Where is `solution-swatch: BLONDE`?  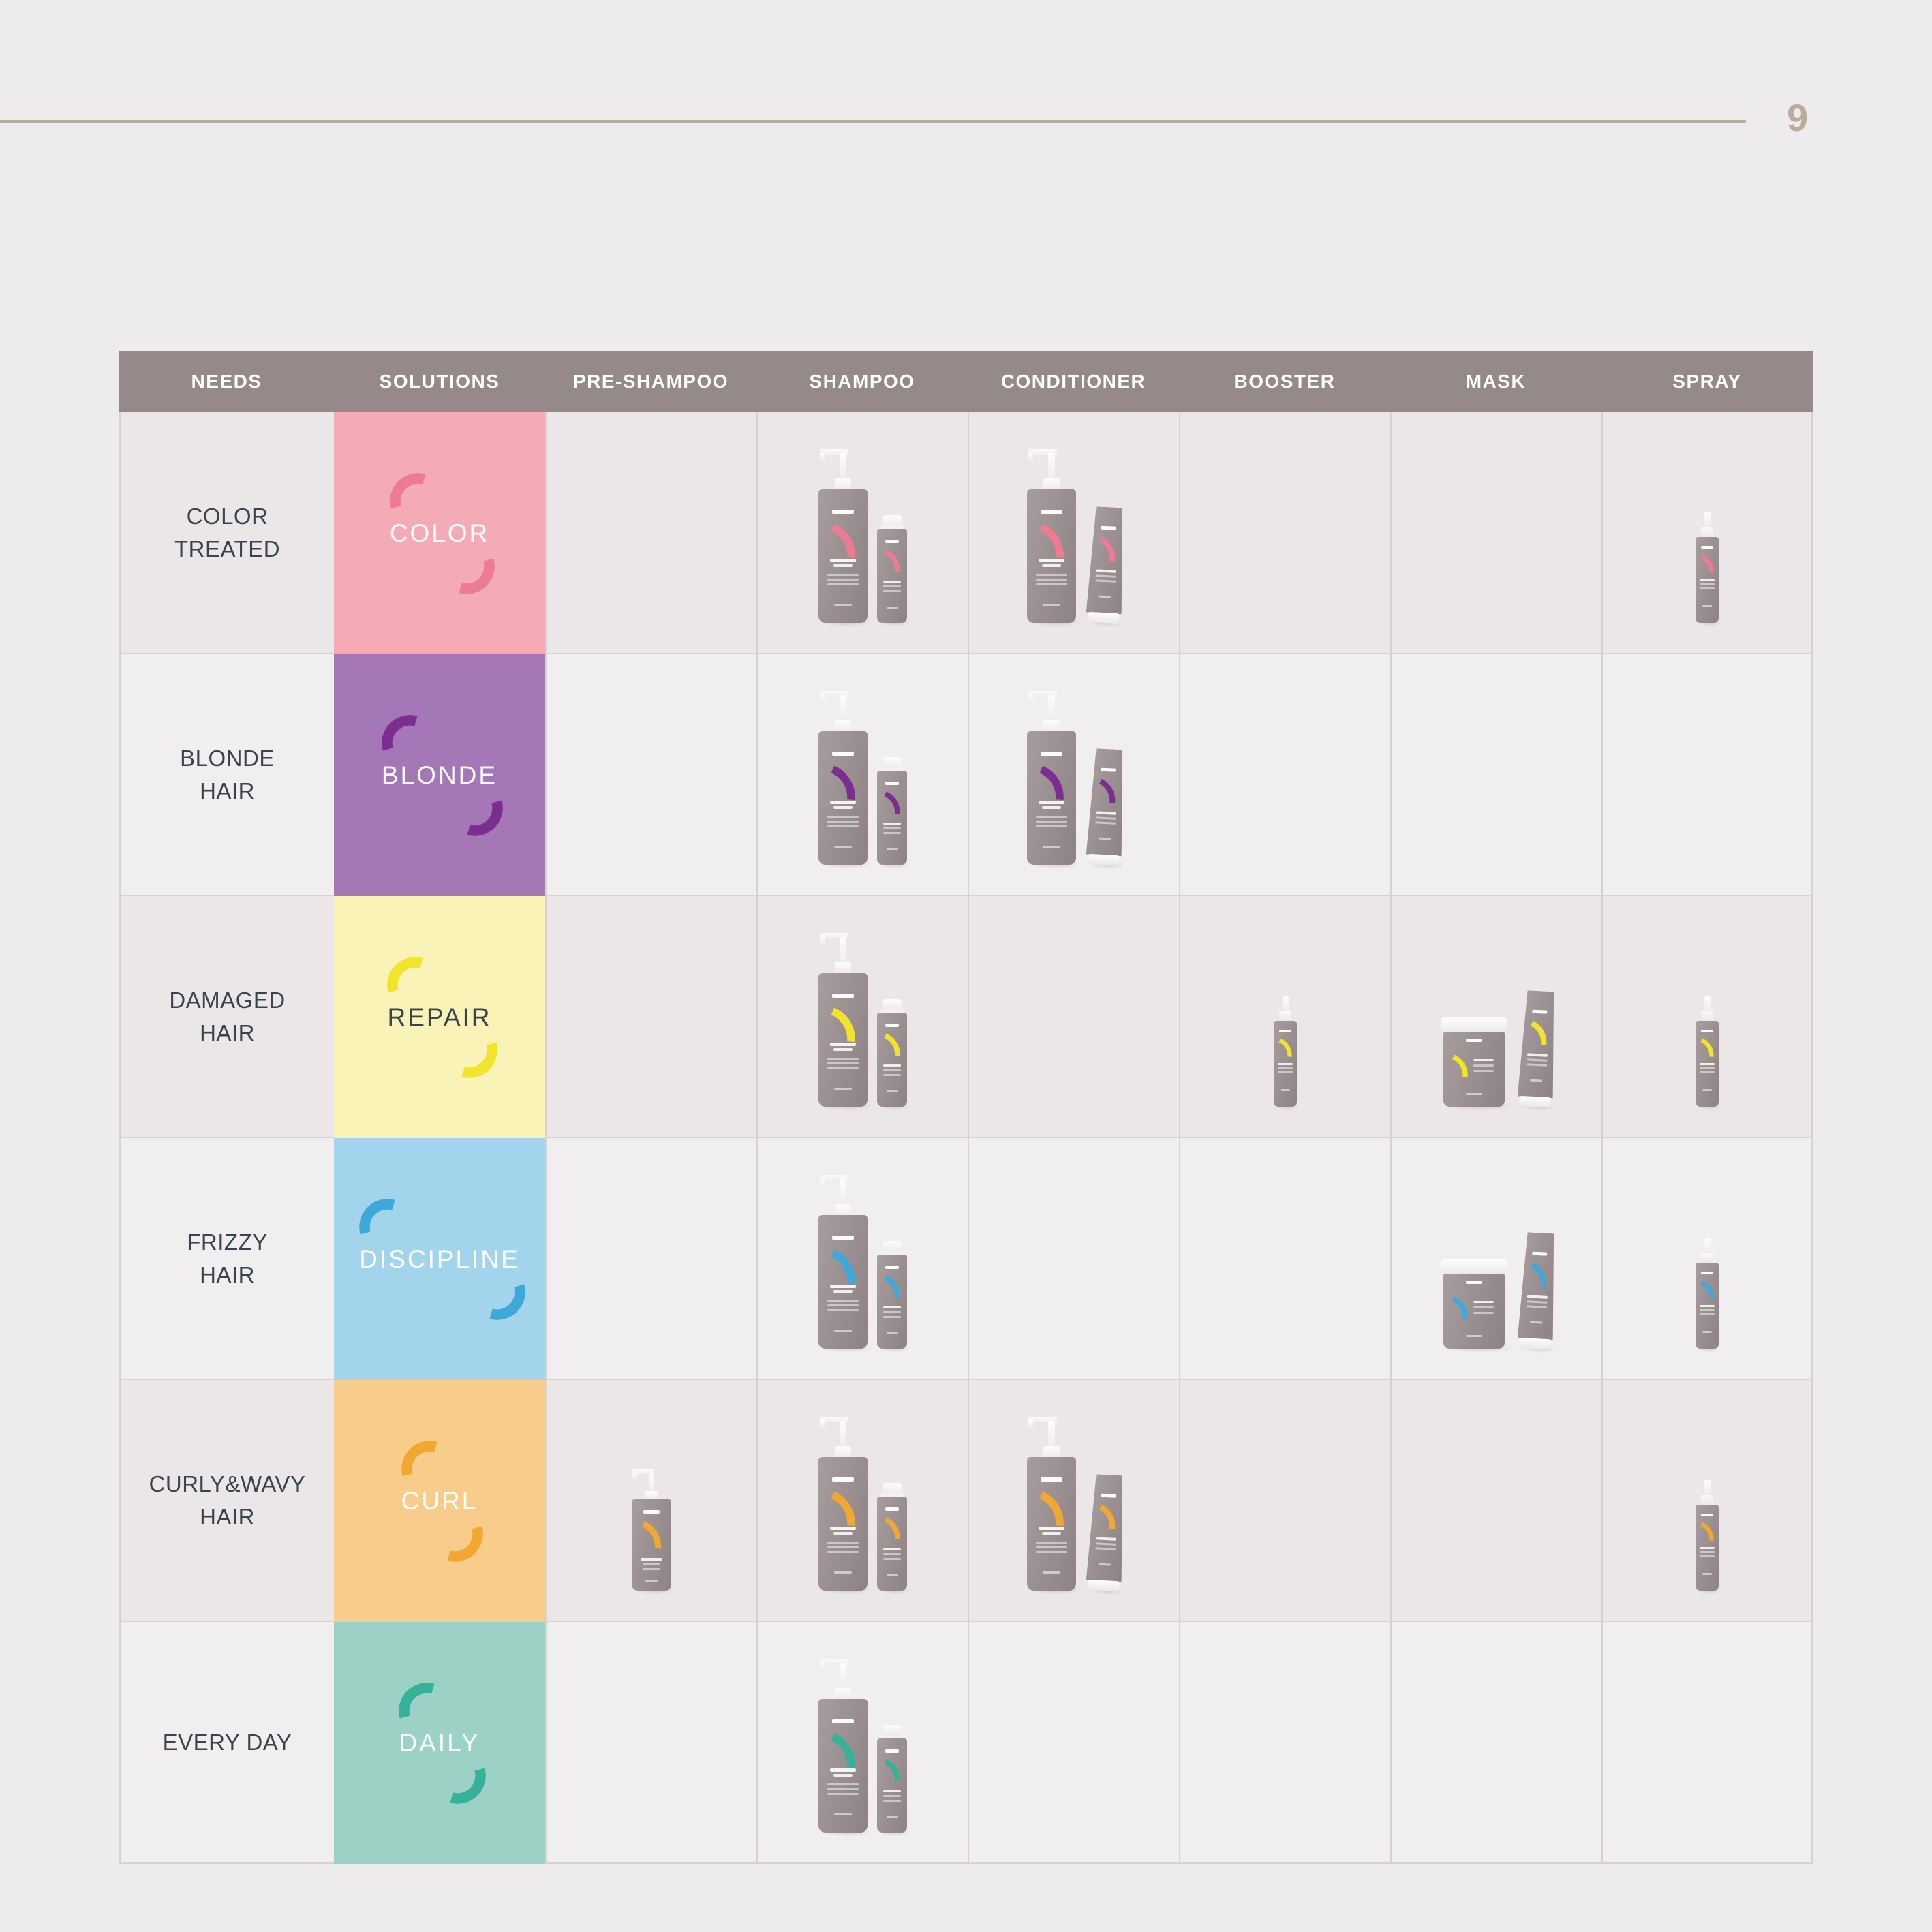
solution-swatch: BLONDE is located at coordinates (439, 775).